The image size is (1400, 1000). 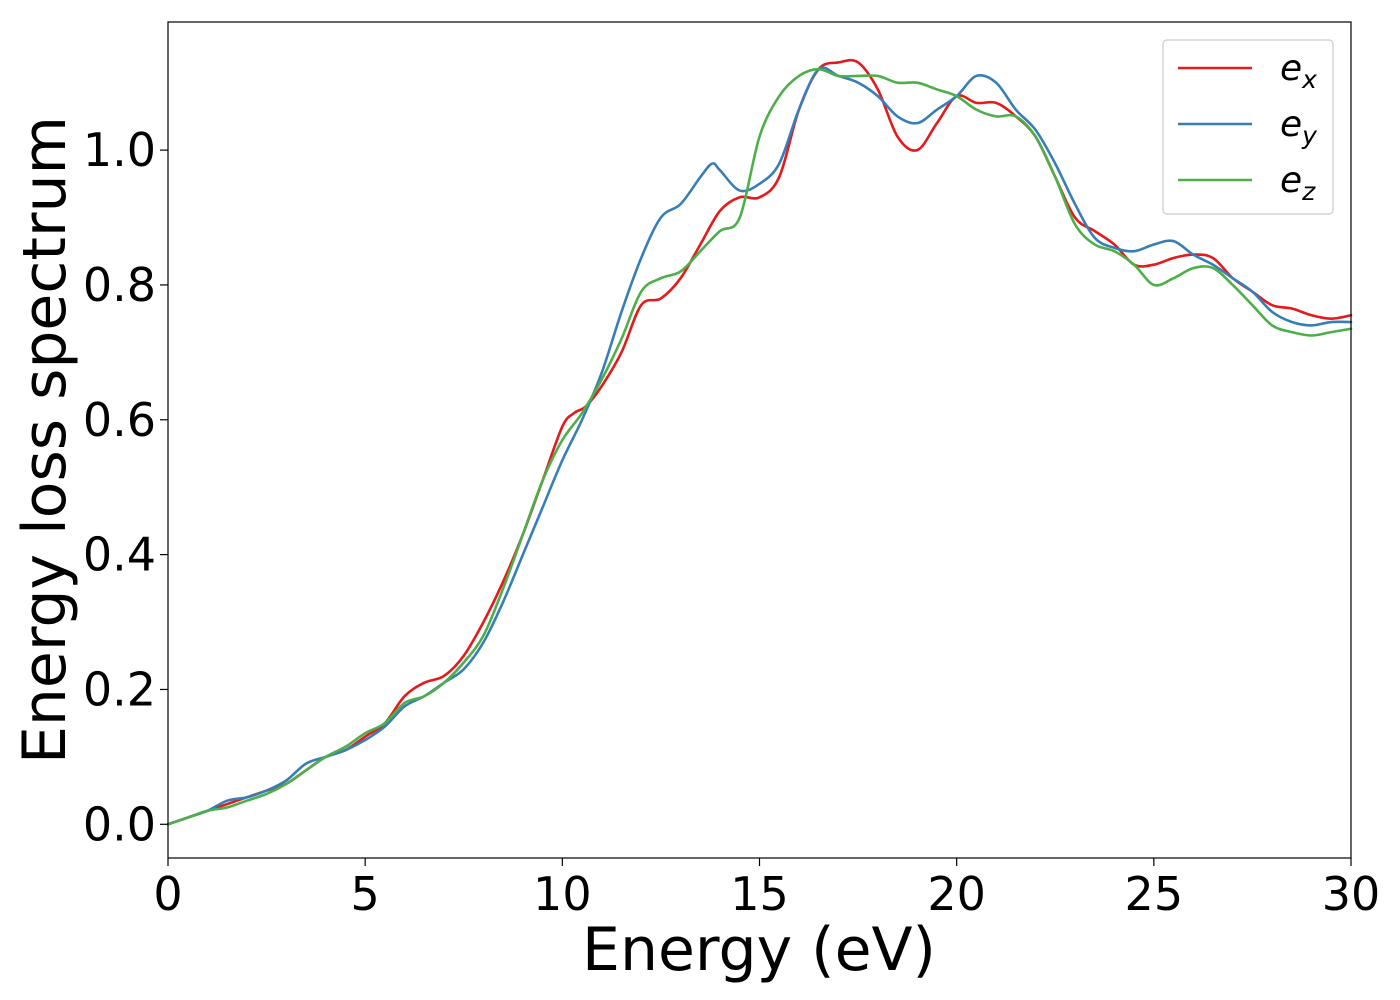 What do you see at coordinates (1351, 894) in the screenshot?
I see `x-tick-label: 30` at bounding box center [1351, 894].